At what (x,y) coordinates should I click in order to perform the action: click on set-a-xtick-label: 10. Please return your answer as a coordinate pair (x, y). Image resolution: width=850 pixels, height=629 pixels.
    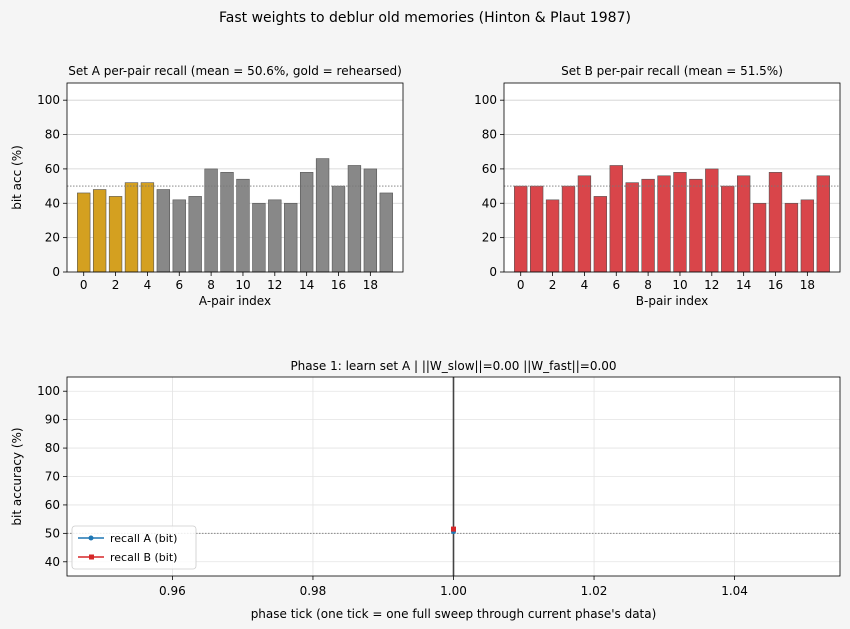
    Looking at the image, I should click on (242, 285).